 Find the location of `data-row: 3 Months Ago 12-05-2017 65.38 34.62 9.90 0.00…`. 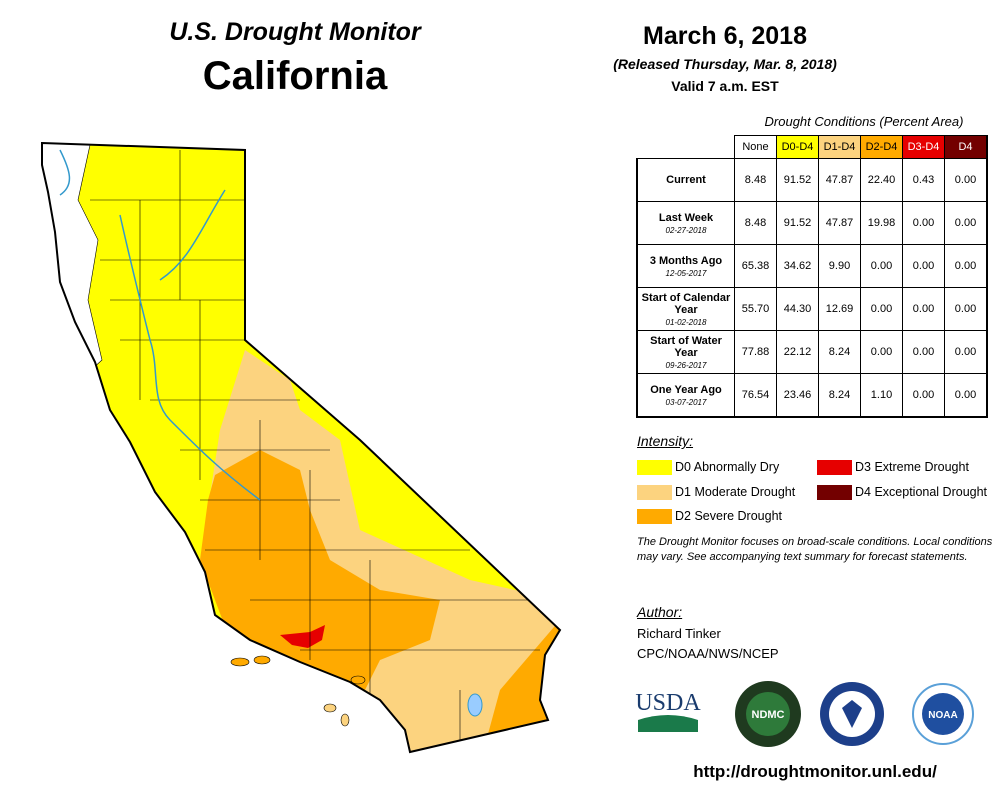

data-row: 3 Months Ago 12-05-2017 65.38 34.62 9.90 0.00… is located at coordinates (812, 266).